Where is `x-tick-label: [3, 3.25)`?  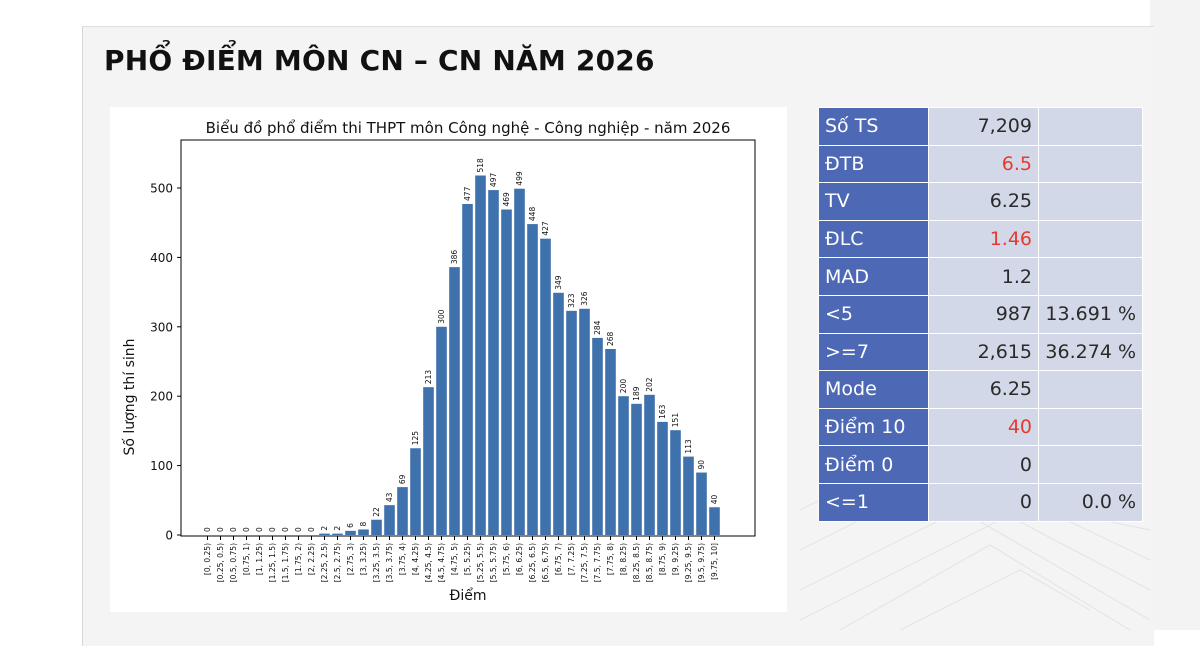 x-tick-label: [3, 3.25) is located at coordinates (363, 559).